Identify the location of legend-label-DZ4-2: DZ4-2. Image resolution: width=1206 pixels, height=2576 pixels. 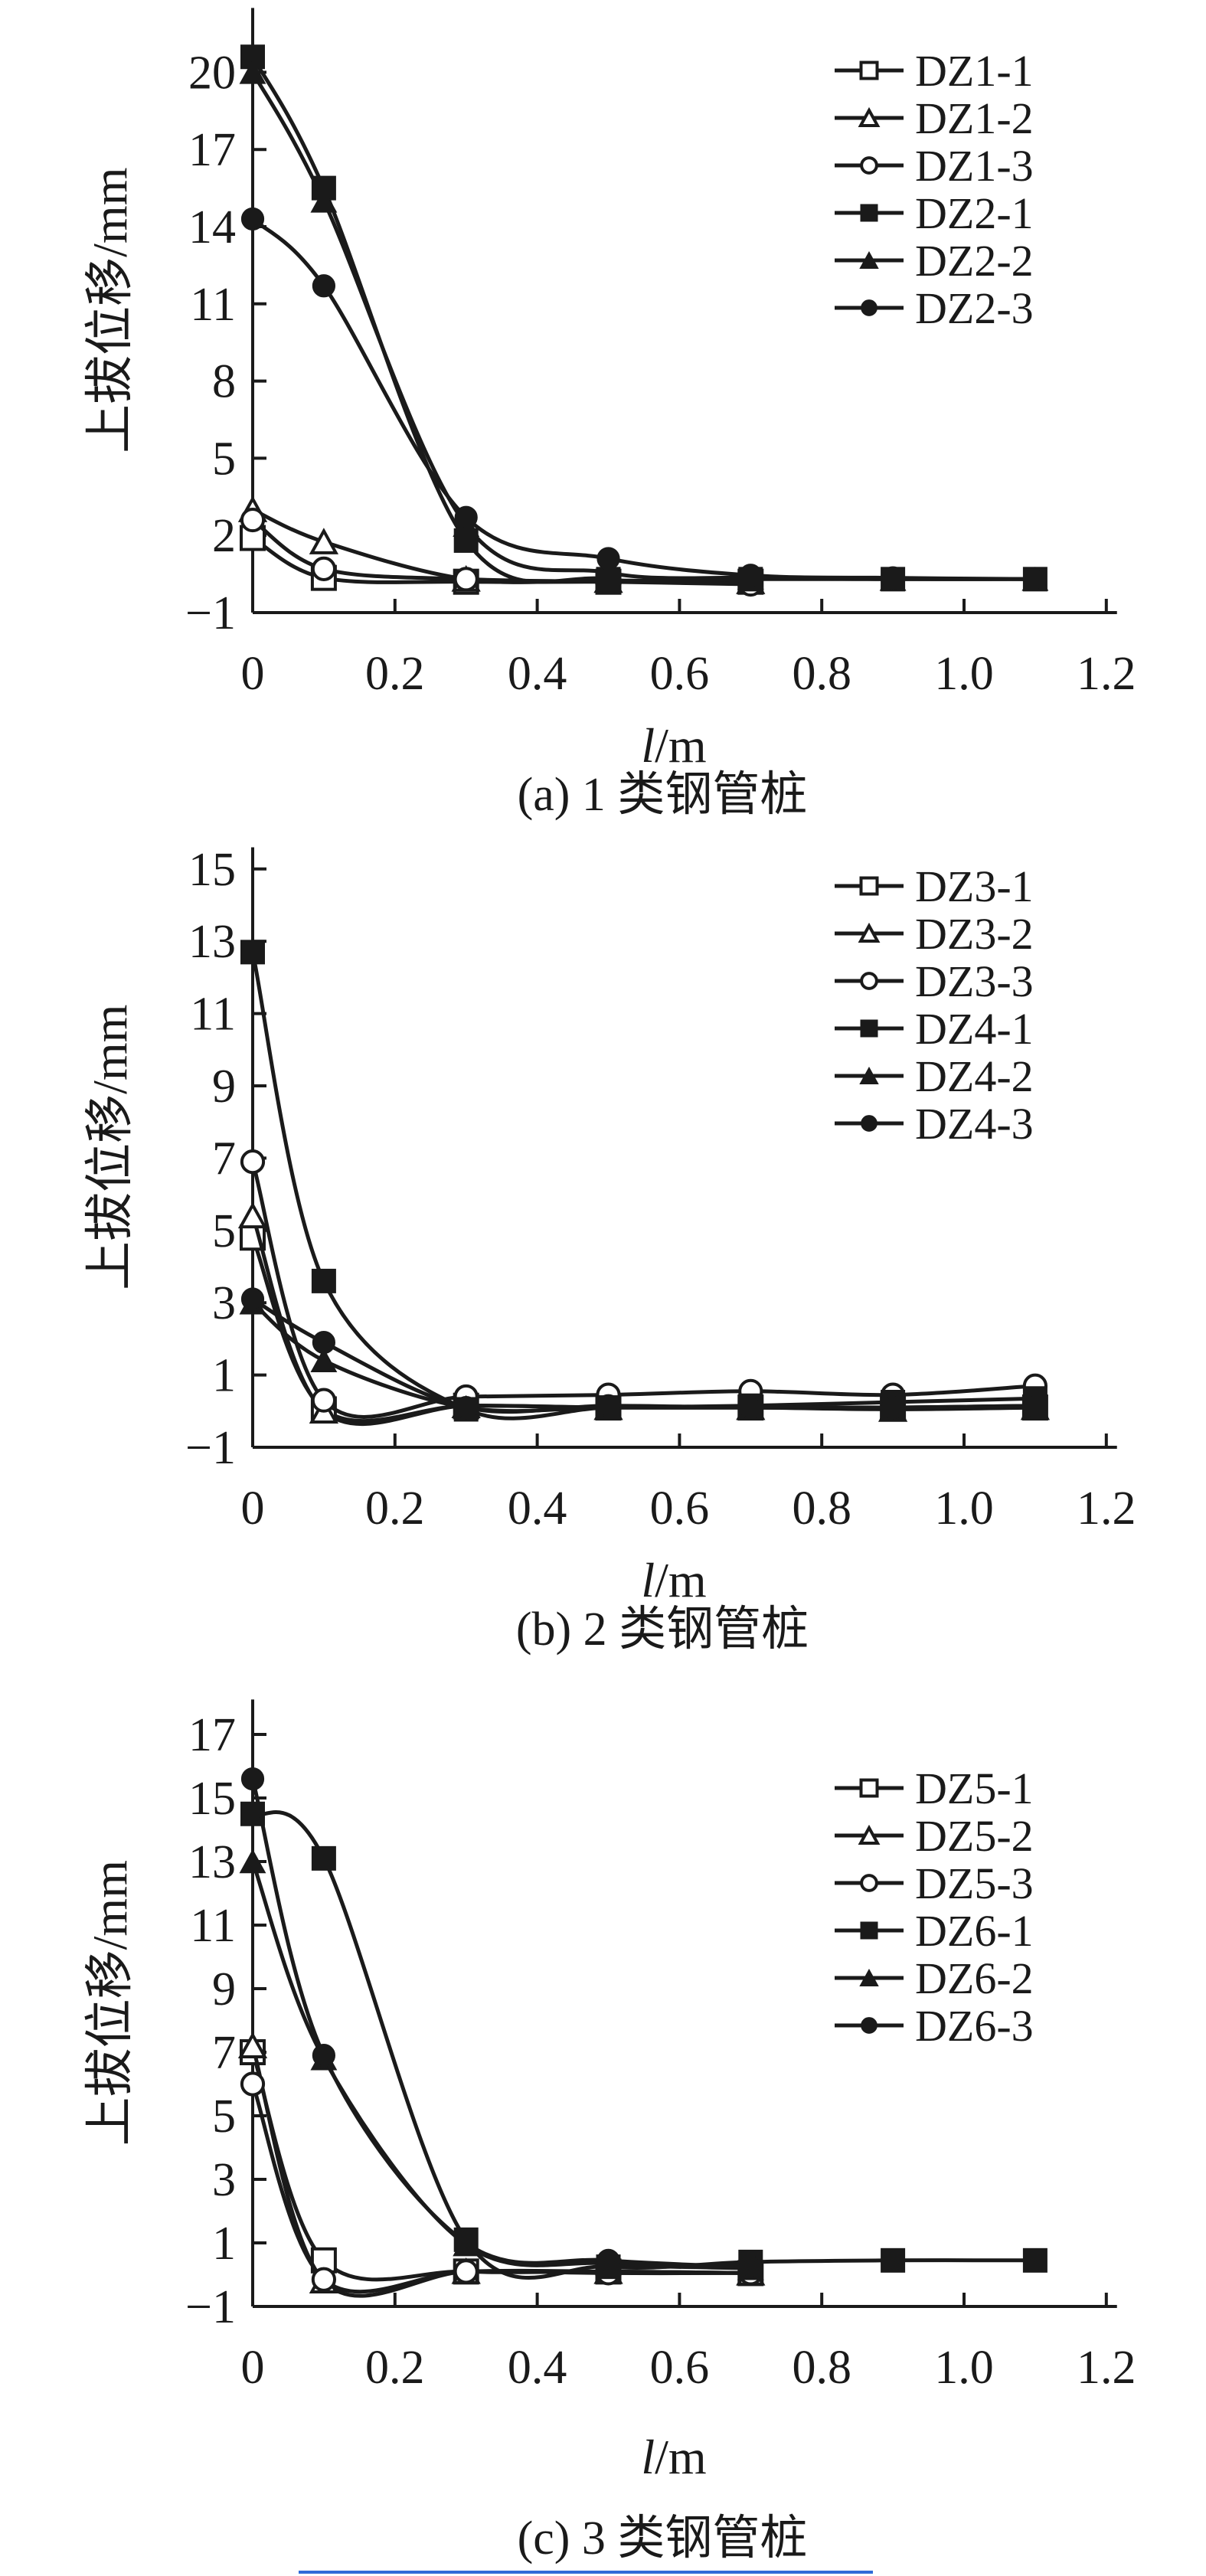
(974, 1076).